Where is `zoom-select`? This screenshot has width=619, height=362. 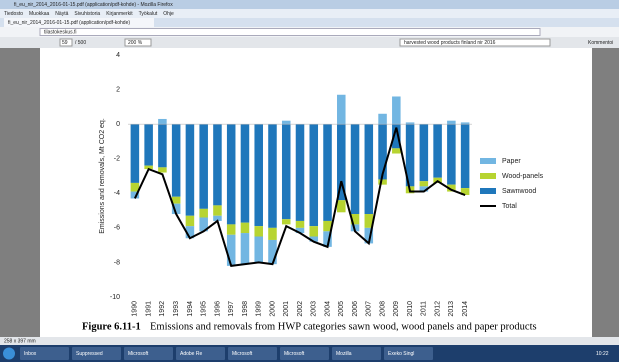
zoom-select is located at coordinates (138, 42).